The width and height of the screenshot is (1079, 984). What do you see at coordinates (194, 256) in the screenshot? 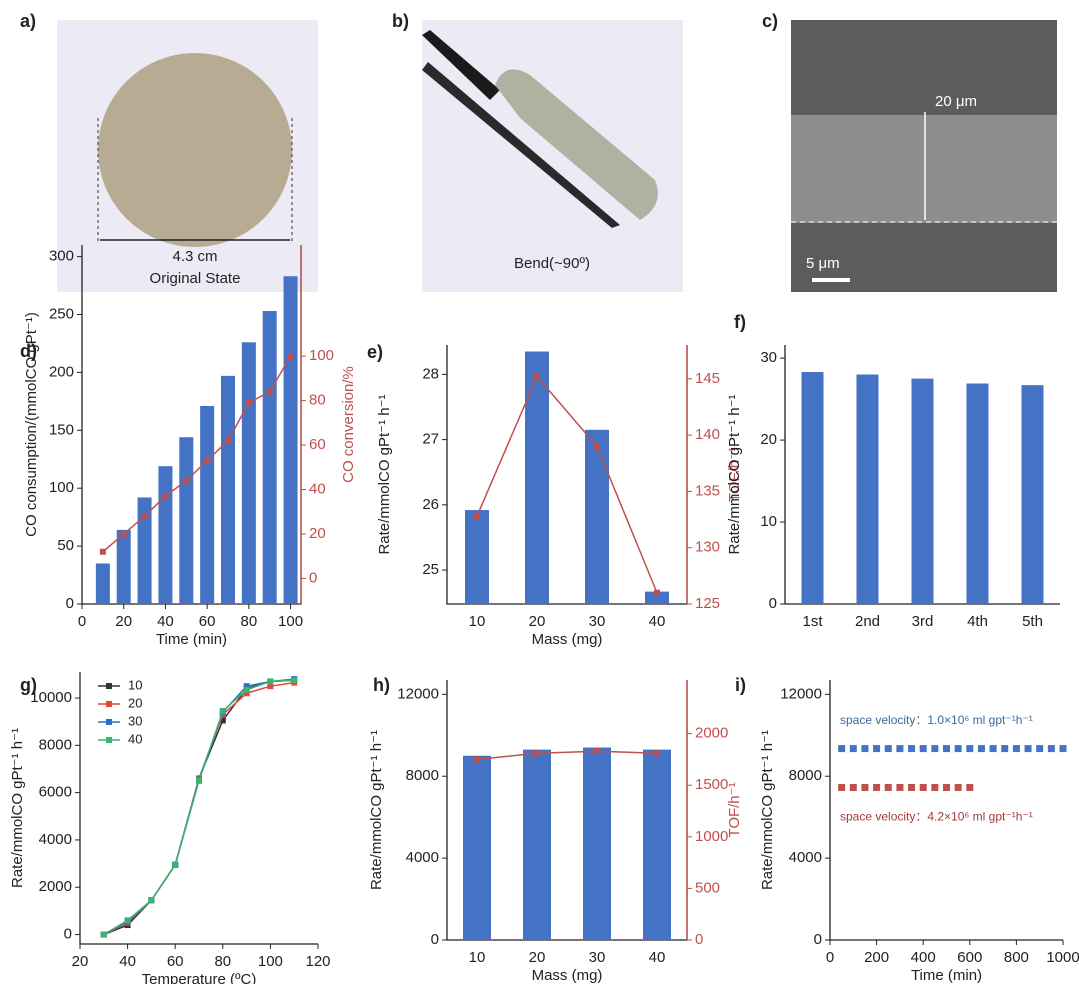
I see `dimension-label: 4.3 cm` at bounding box center [194, 256].